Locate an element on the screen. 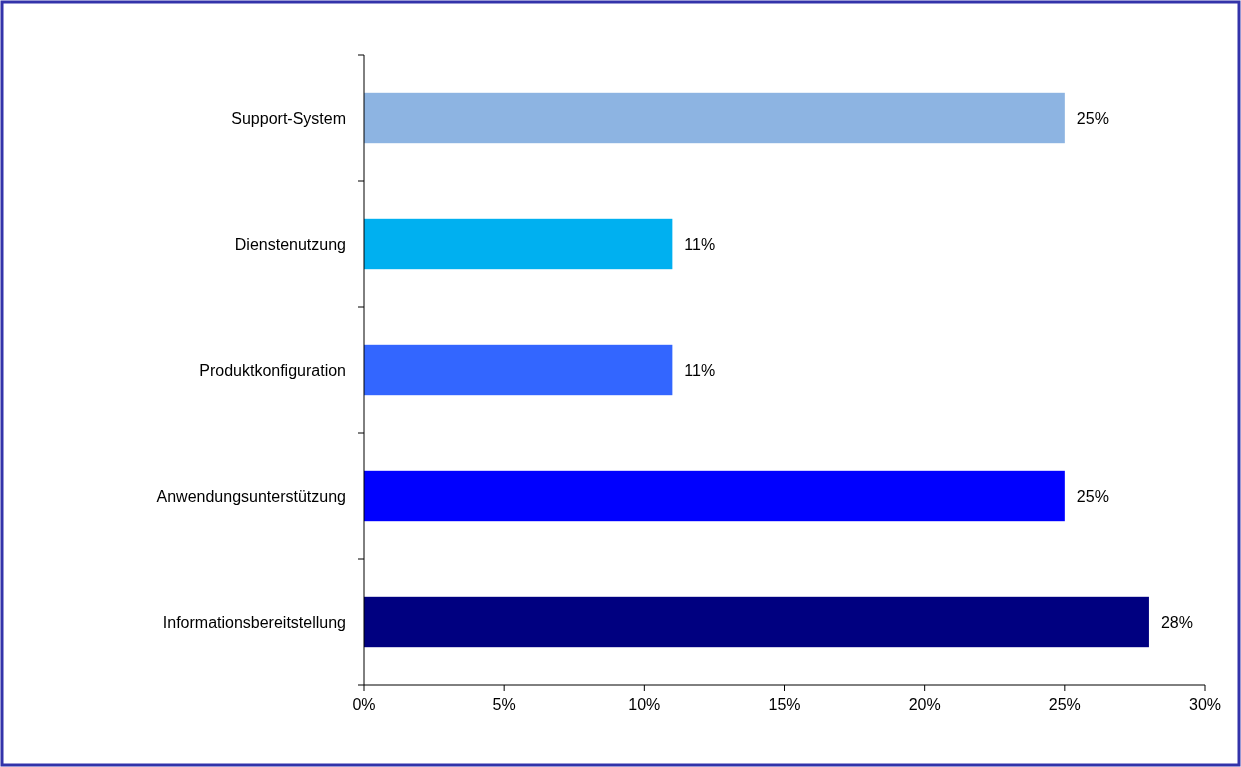  data-label: 28% is located at coordinates (1176, 622).